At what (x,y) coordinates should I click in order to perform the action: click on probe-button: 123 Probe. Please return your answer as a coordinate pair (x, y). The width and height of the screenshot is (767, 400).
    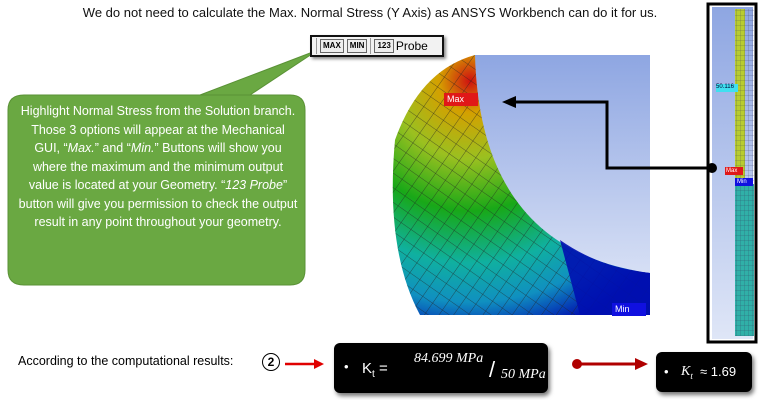
    Looking at the image, I should click on (401, 46).